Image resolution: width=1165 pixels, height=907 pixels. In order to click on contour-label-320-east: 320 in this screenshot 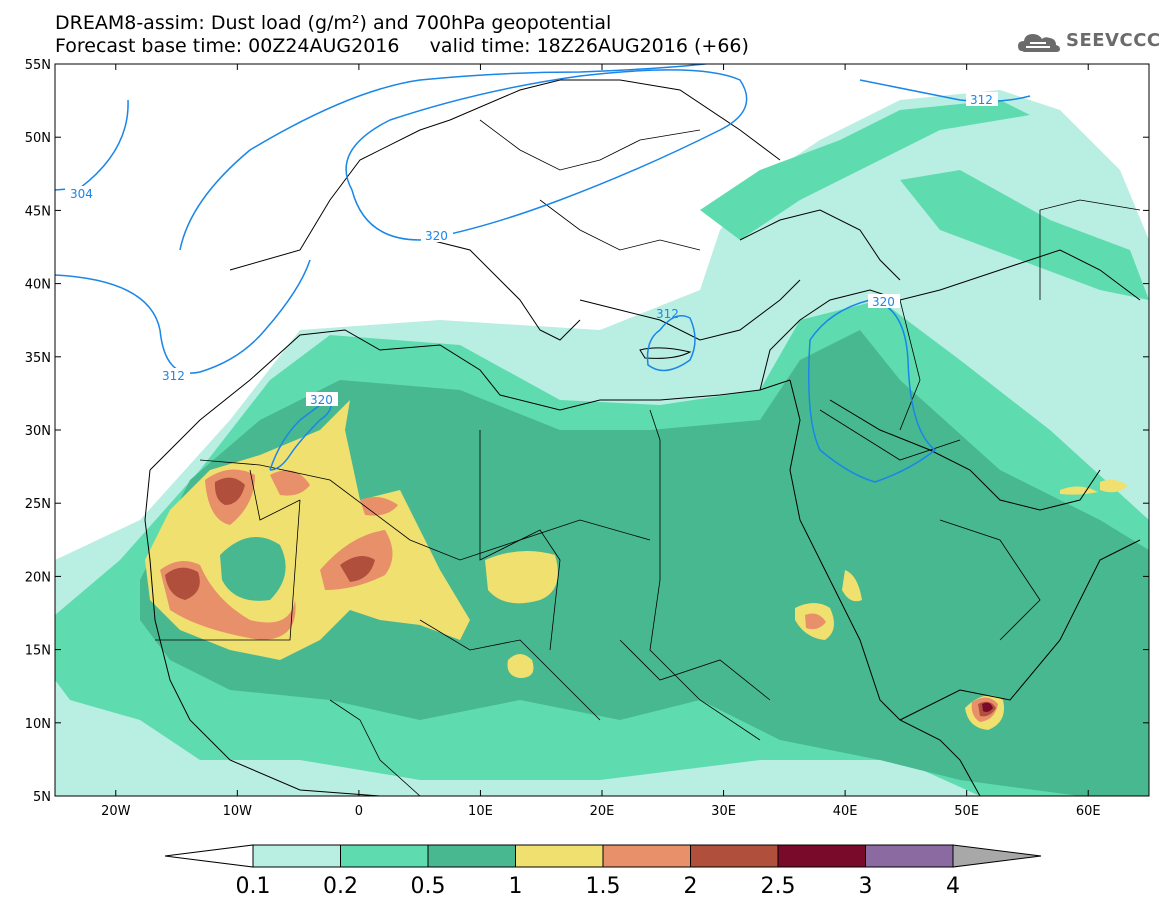, I will do `click(883, 302)`.